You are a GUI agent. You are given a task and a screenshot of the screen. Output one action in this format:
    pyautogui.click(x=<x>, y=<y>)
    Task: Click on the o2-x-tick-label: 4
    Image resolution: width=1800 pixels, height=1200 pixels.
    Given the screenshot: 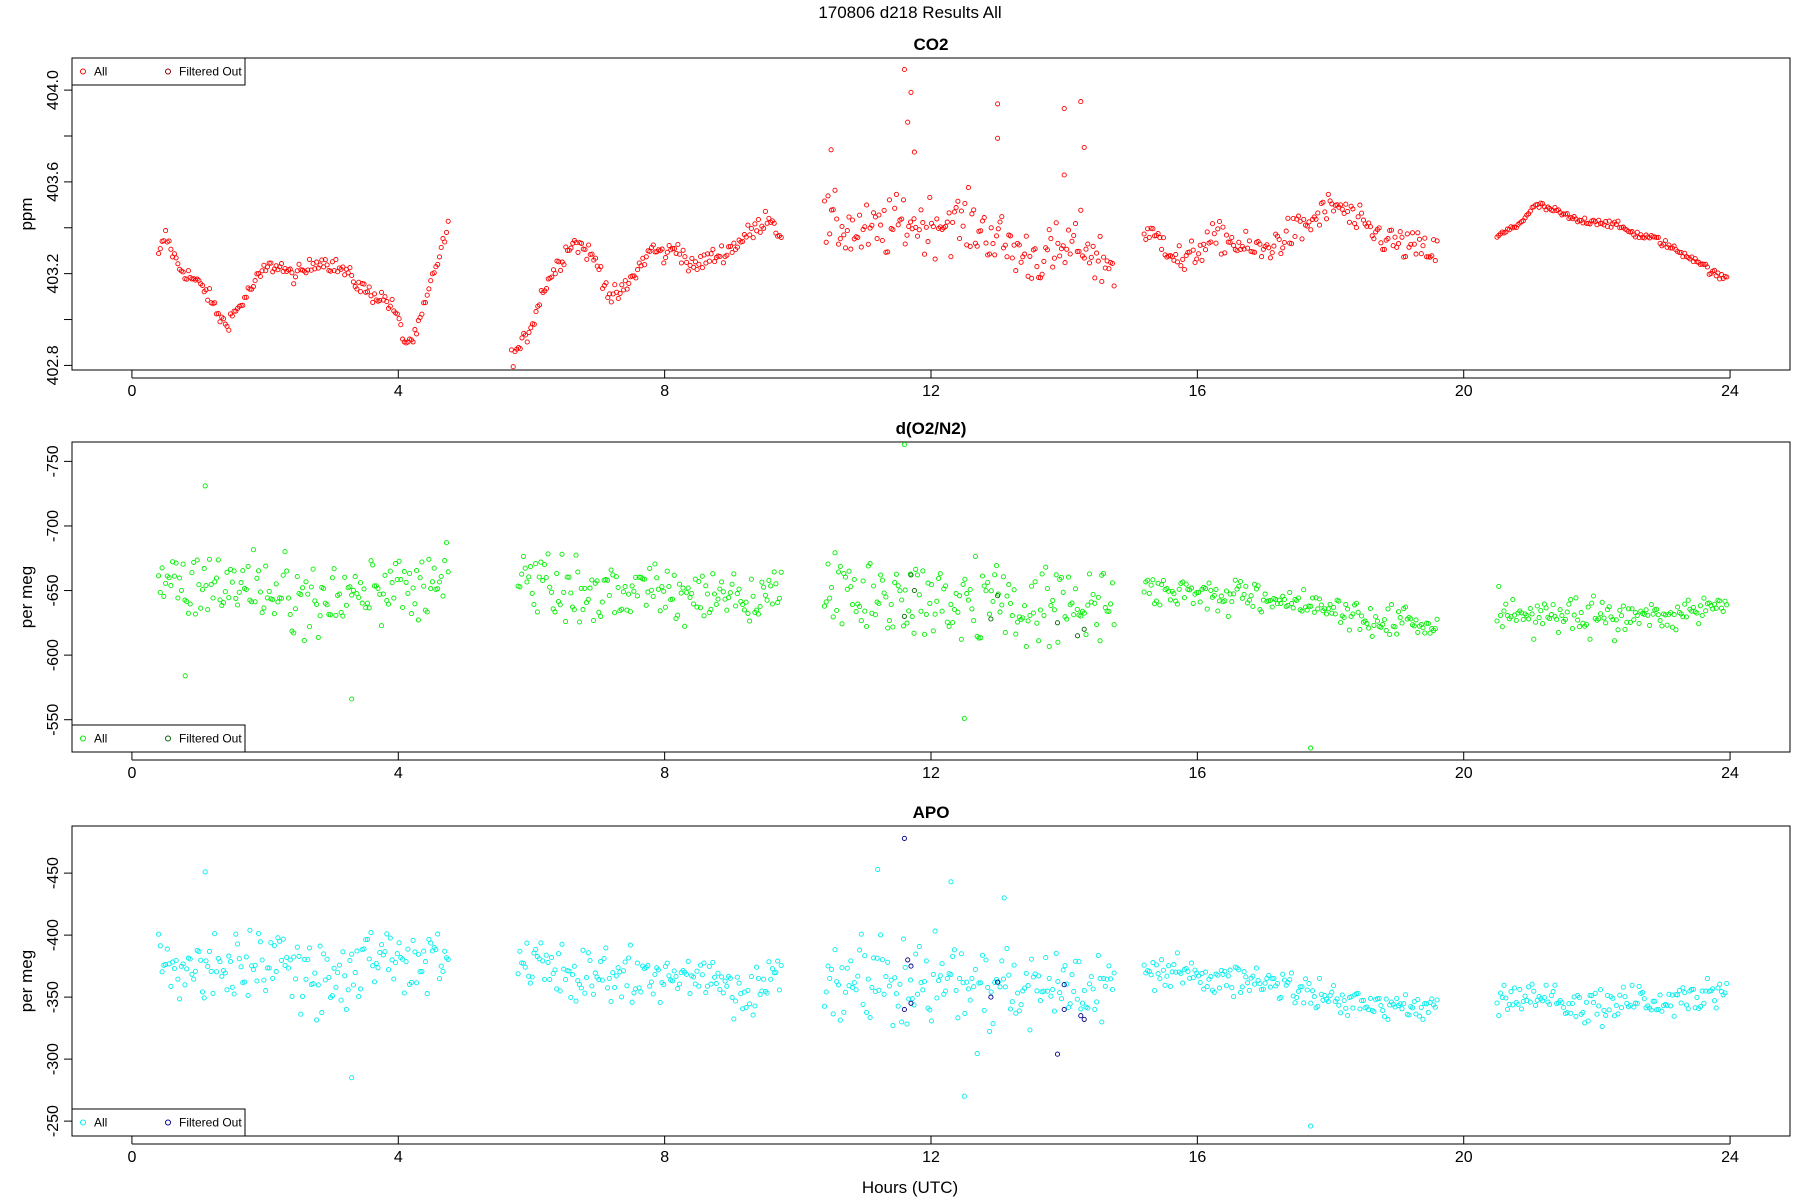 What is the action you would take?
    pyautogui.click(x=398, y=773)
    